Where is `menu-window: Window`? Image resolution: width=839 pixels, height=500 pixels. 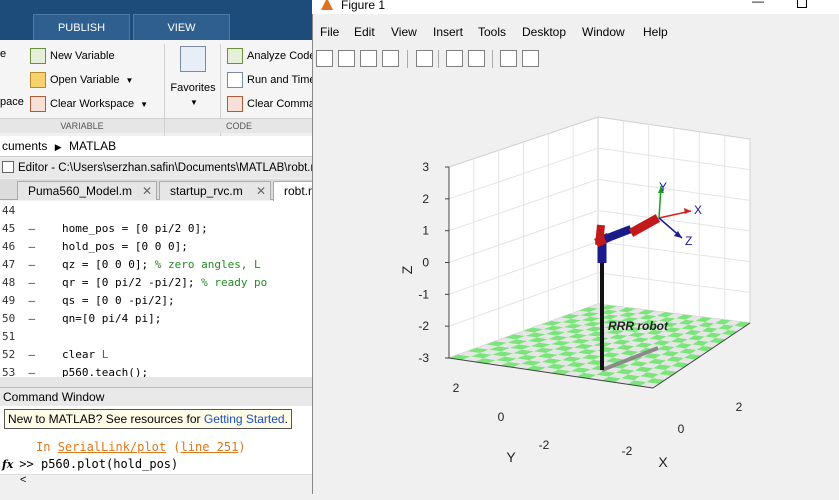
menu-window: Window is located at coordinates (603, 32).